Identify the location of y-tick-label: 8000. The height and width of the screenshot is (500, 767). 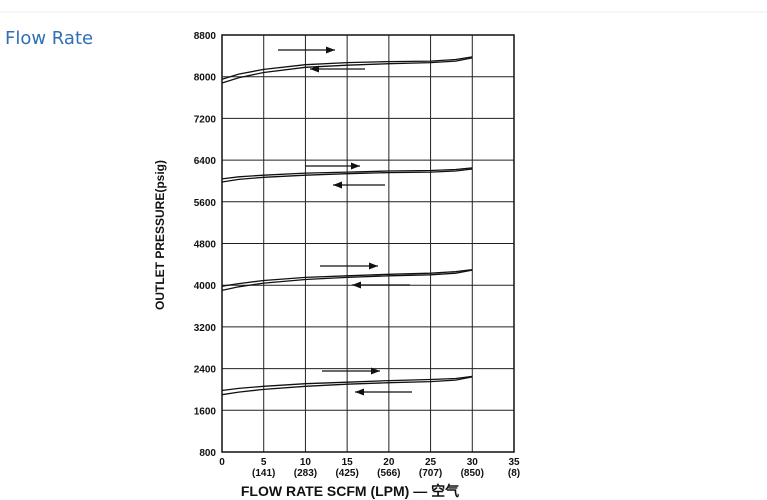
(205, 78).